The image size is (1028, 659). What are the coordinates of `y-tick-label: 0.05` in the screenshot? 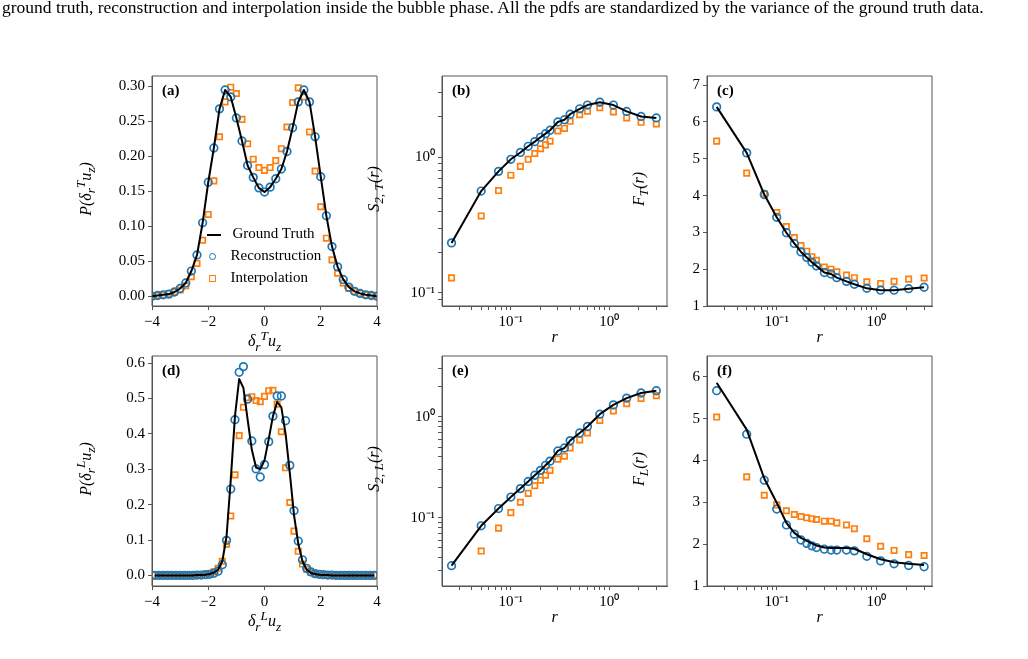 It's located at (131, 260).